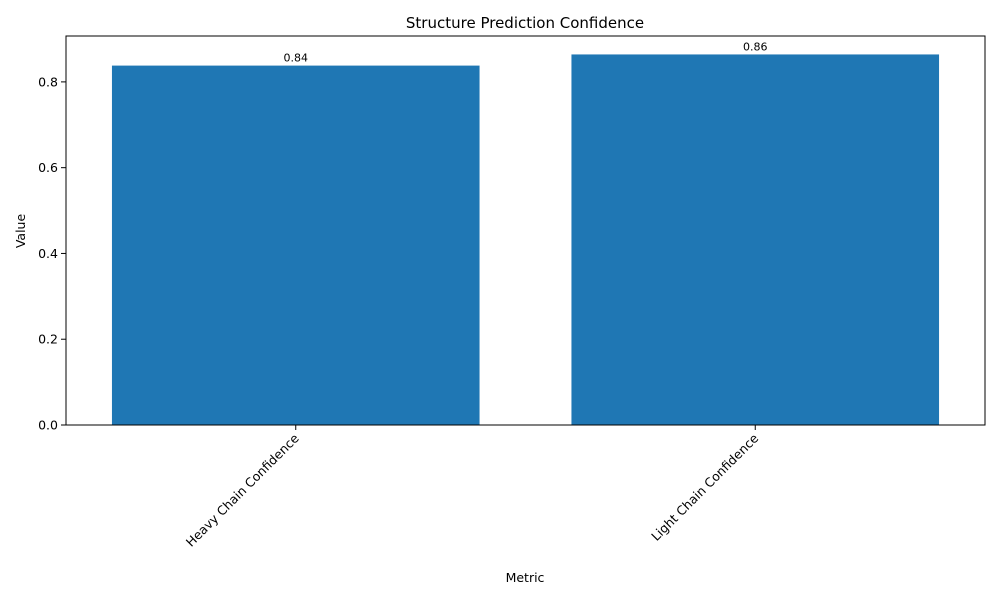 The image size is (1000, 600). Describe the element at coordinates (525, 577) in the screenshot. I see `x-axis-label: Metric` at that location.